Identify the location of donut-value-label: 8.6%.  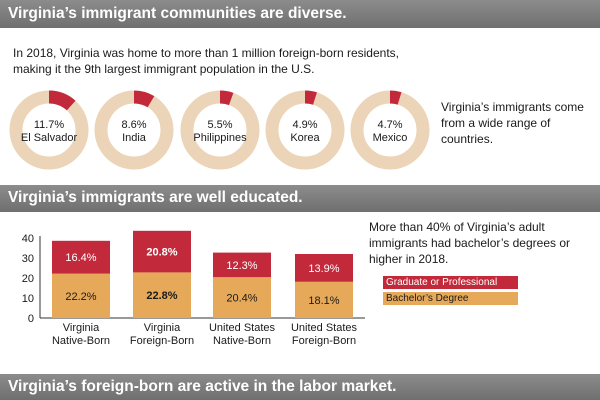
(133, 125).